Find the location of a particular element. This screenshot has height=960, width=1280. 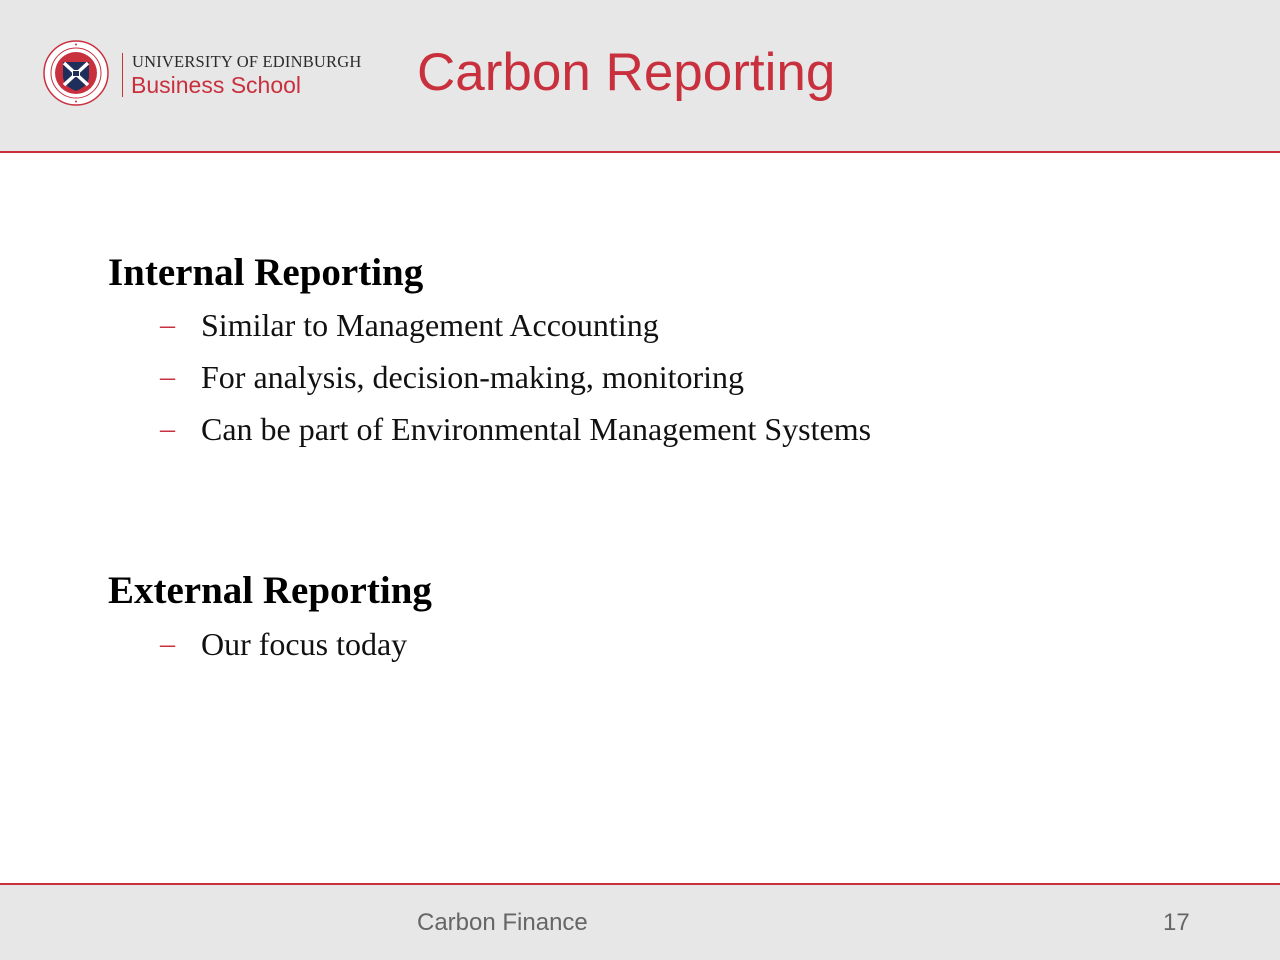

section-external-reporting: External Reporting – Our focus today is located at coordinates (270, 619).